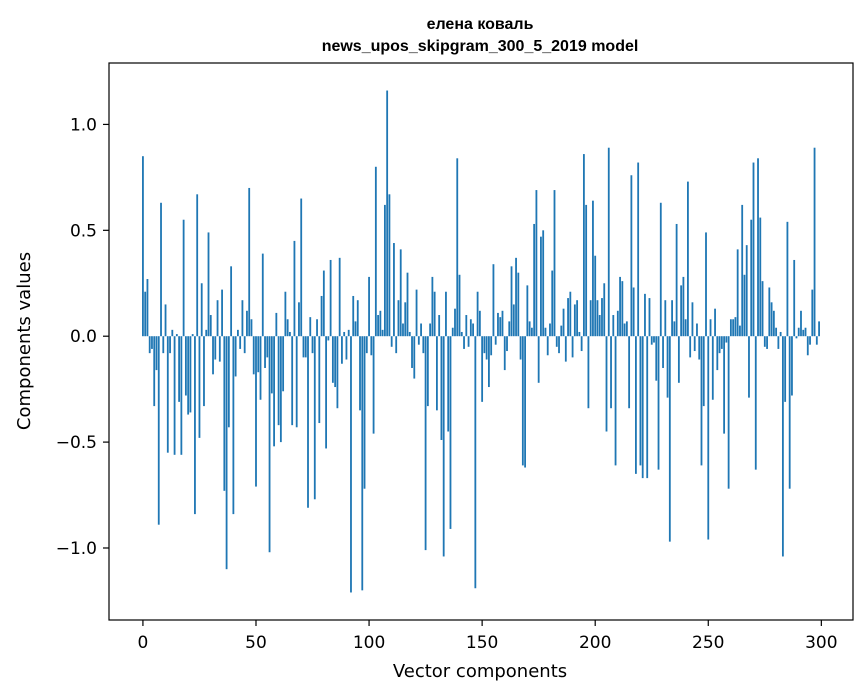 This screenshot has width=867, height=696. What do you see at coordinates (83, 125) in the screenshot?
I see `y-tick-label-4: 1.0` at bounding box center [83, 125].